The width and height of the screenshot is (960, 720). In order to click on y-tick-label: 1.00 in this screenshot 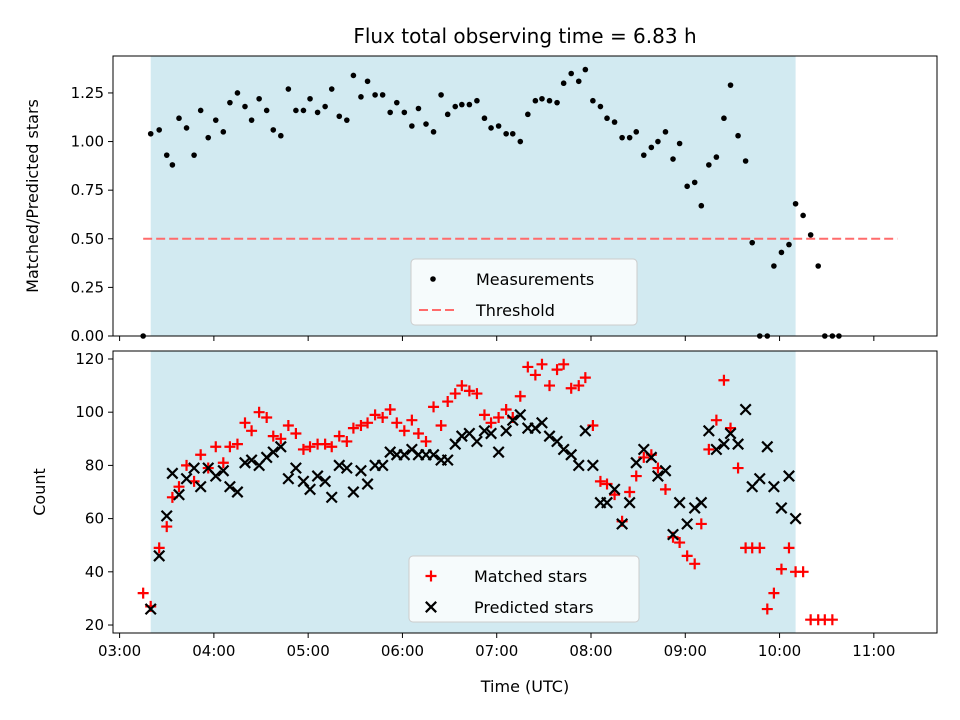, I will do `click(87, 142)`.